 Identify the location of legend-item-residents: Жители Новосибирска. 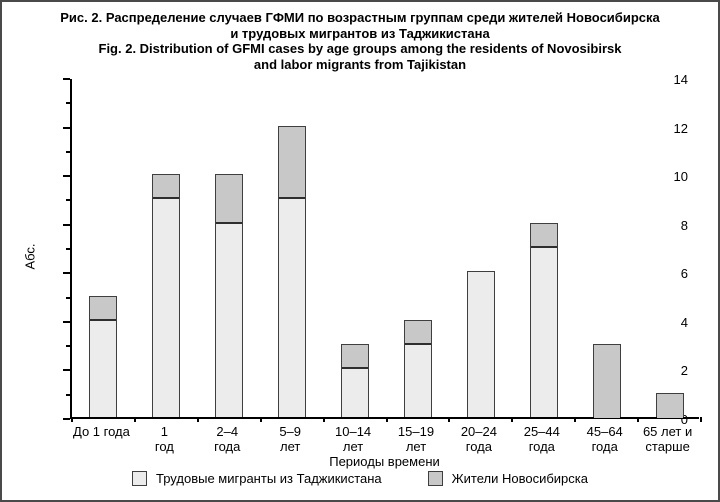
(507, 478).